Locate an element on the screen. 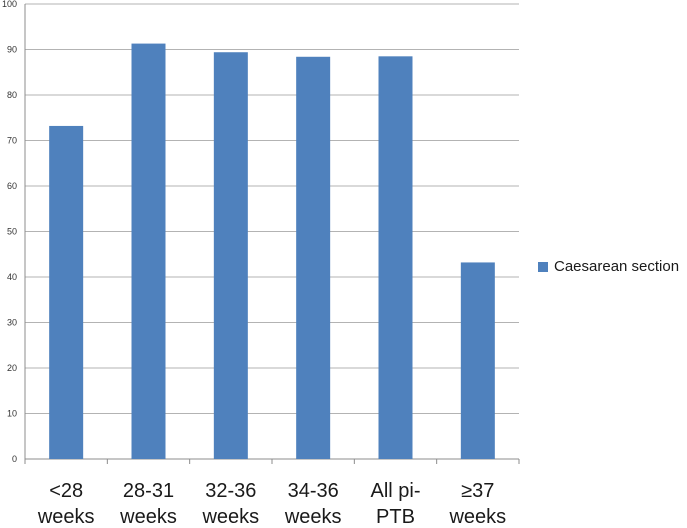  x-tick-label: ≥37 weeks is located at coordinates (477, 504).